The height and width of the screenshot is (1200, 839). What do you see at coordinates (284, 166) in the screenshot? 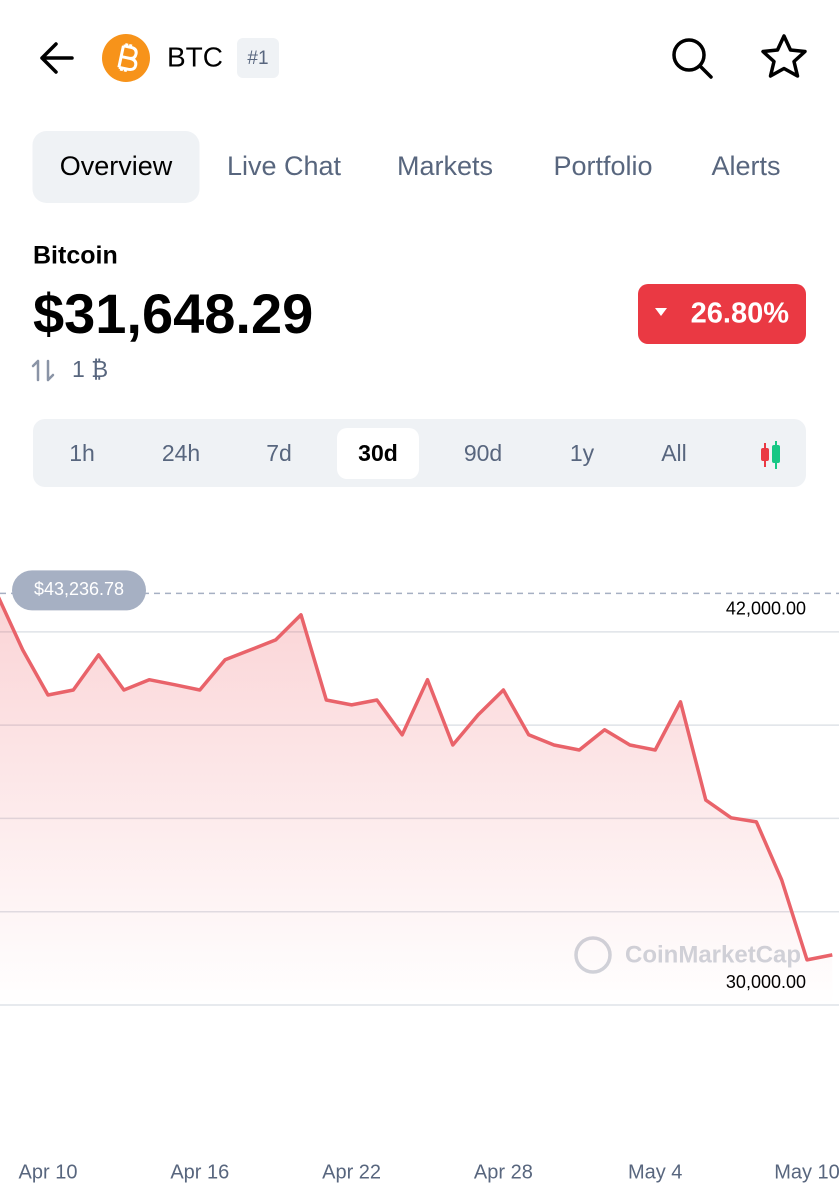
I see `tab: Live Chat` at bounding box center [284, 166].